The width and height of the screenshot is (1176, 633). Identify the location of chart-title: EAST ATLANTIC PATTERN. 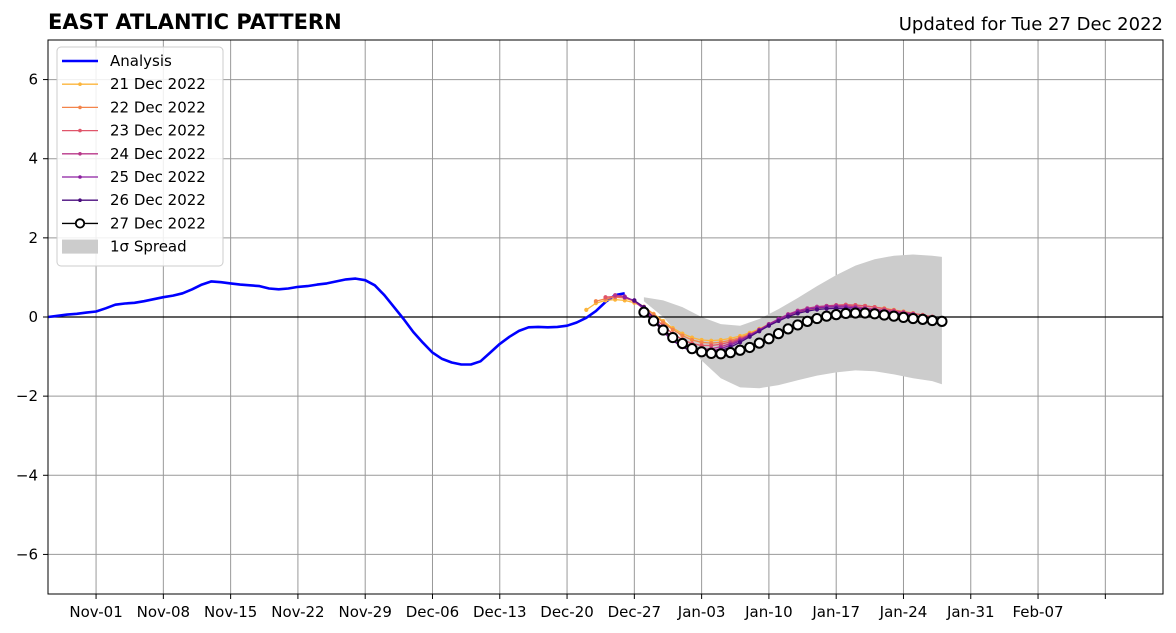
(195, 22).